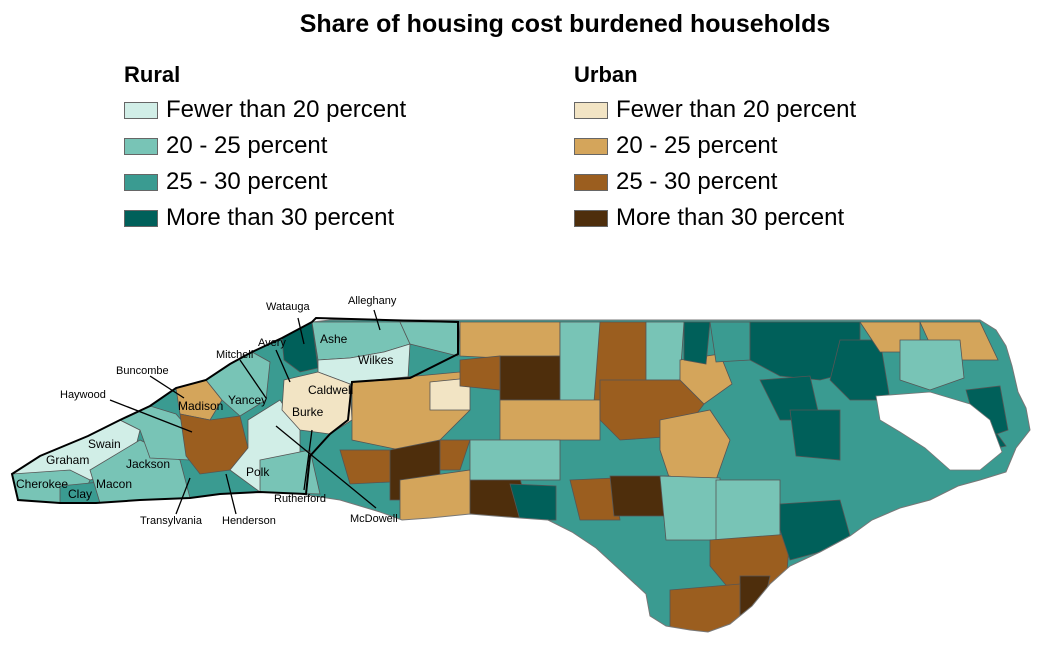 This screenshot has height=648, width=1044. What do you see at coordinates (253, 379) in the screenshot?
I see `arrow-mitchell` at bounding box center [253, 379].